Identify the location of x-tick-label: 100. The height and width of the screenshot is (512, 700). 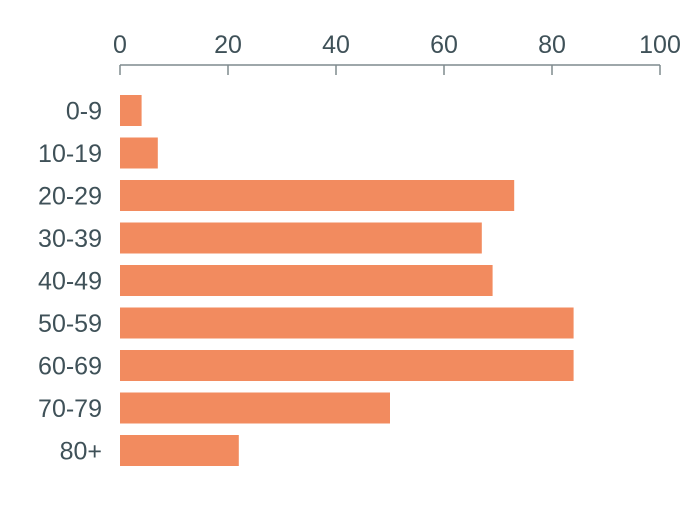
(660, 45).